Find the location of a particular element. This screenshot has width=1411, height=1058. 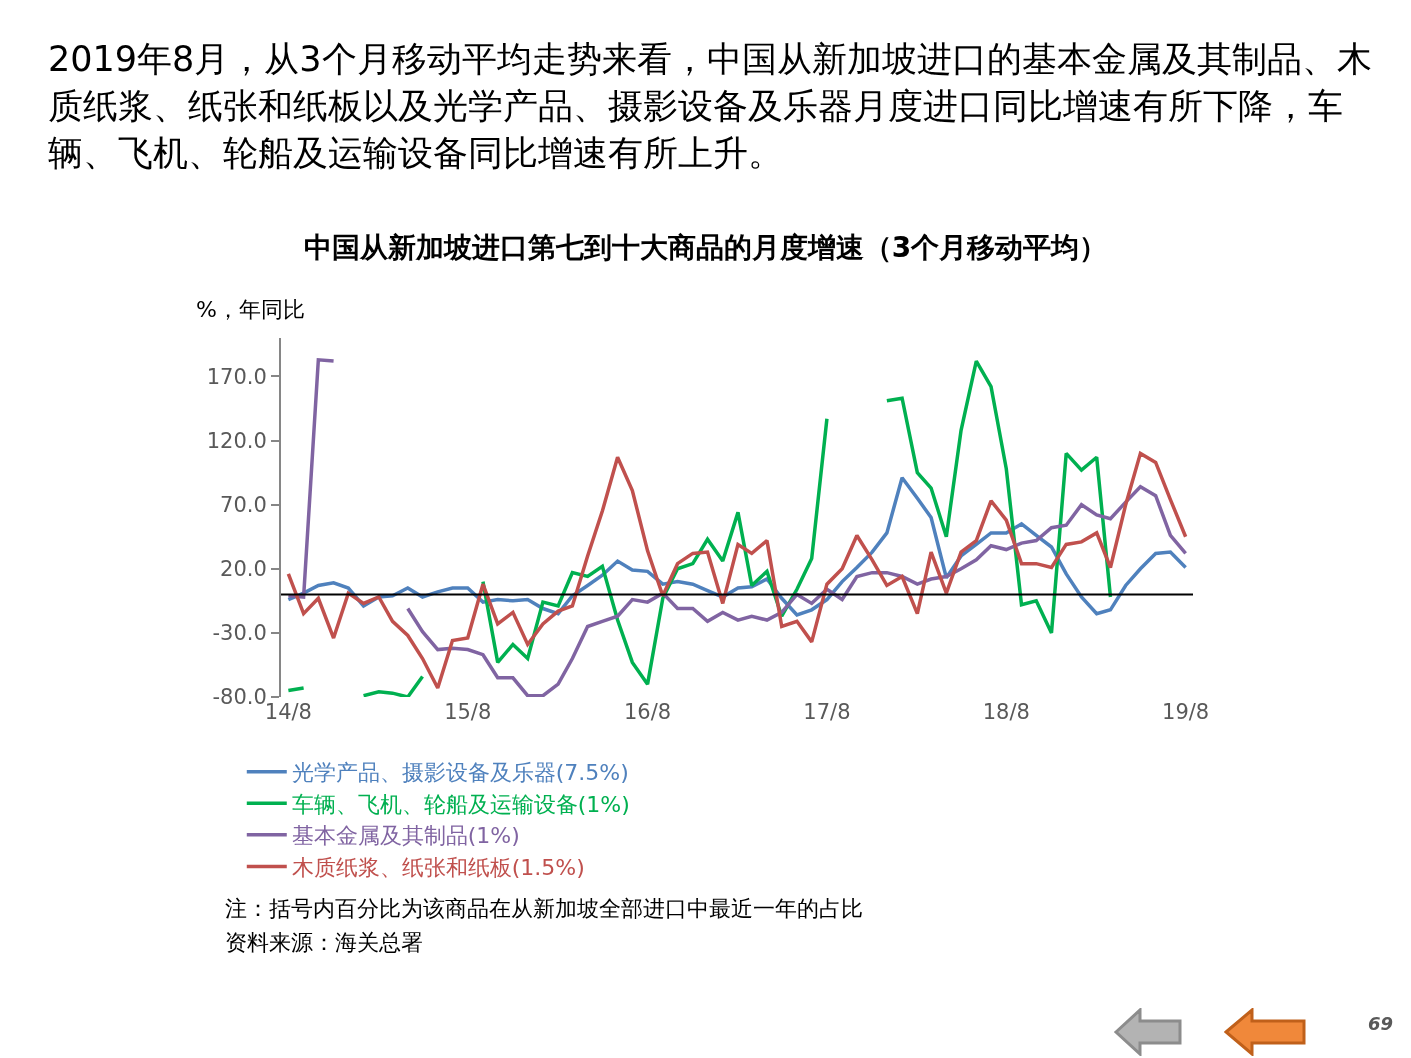

x-tick-label: 16/8 is located at coordinates (647, 712).